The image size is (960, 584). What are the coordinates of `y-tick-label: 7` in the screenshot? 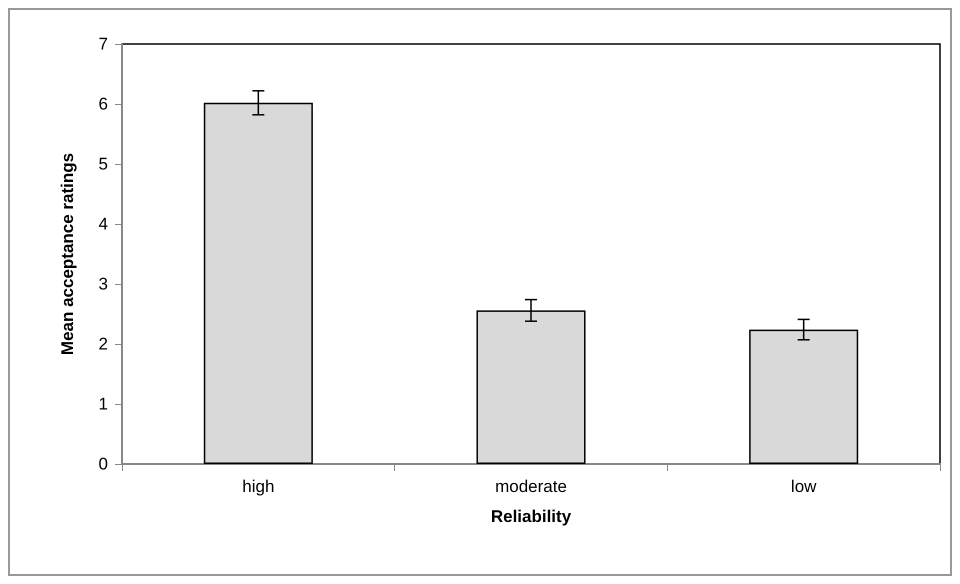 It's located at (103, 44).